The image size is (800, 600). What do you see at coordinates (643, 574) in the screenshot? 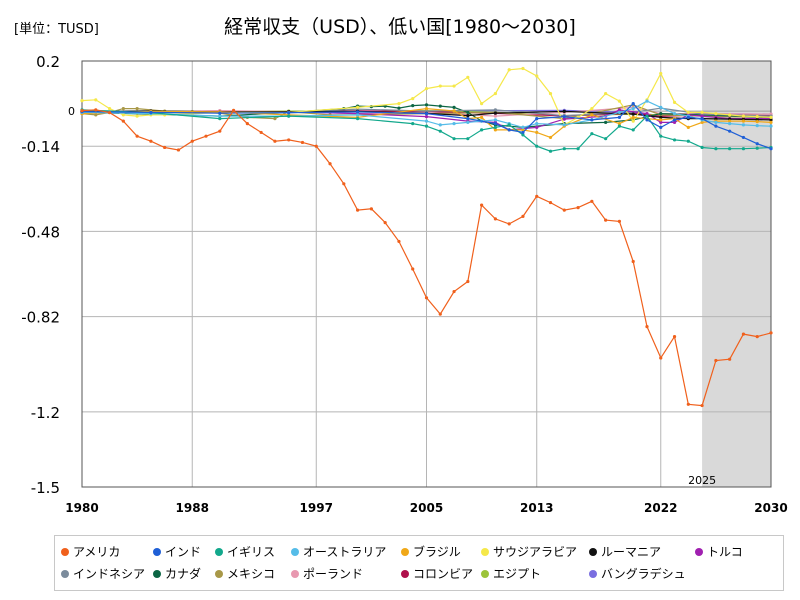
I see `legend-label: バングラデシュ` at bounding box center [643, 574].